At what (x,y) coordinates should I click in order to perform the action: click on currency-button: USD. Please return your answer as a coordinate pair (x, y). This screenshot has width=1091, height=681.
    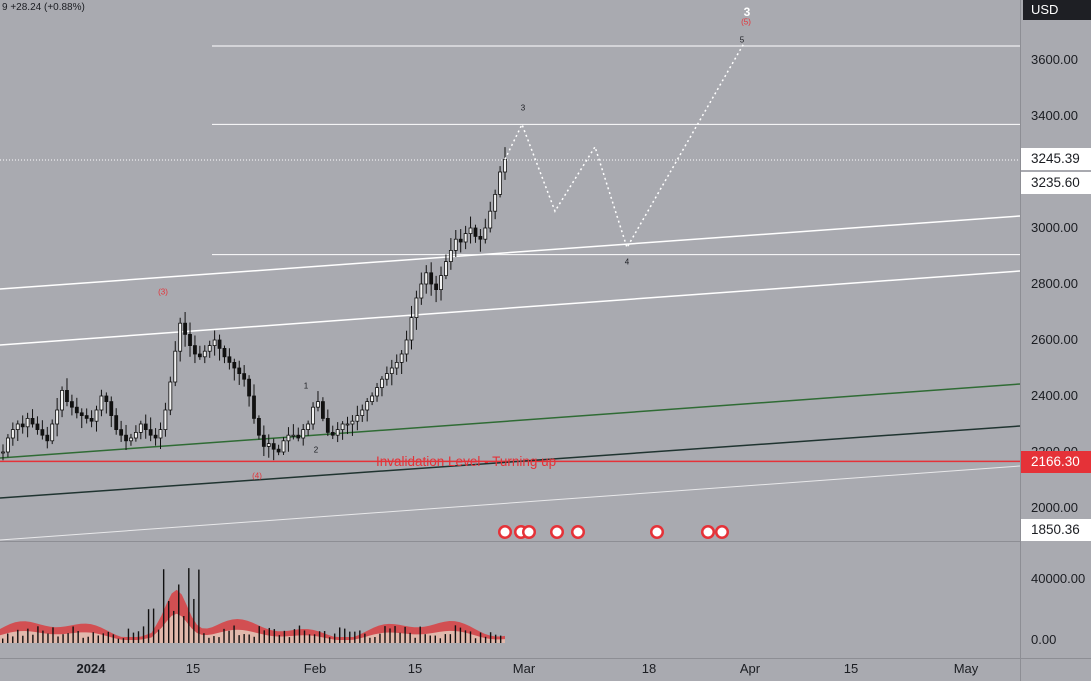
    Looking at the image, I should click on (1057, 10).